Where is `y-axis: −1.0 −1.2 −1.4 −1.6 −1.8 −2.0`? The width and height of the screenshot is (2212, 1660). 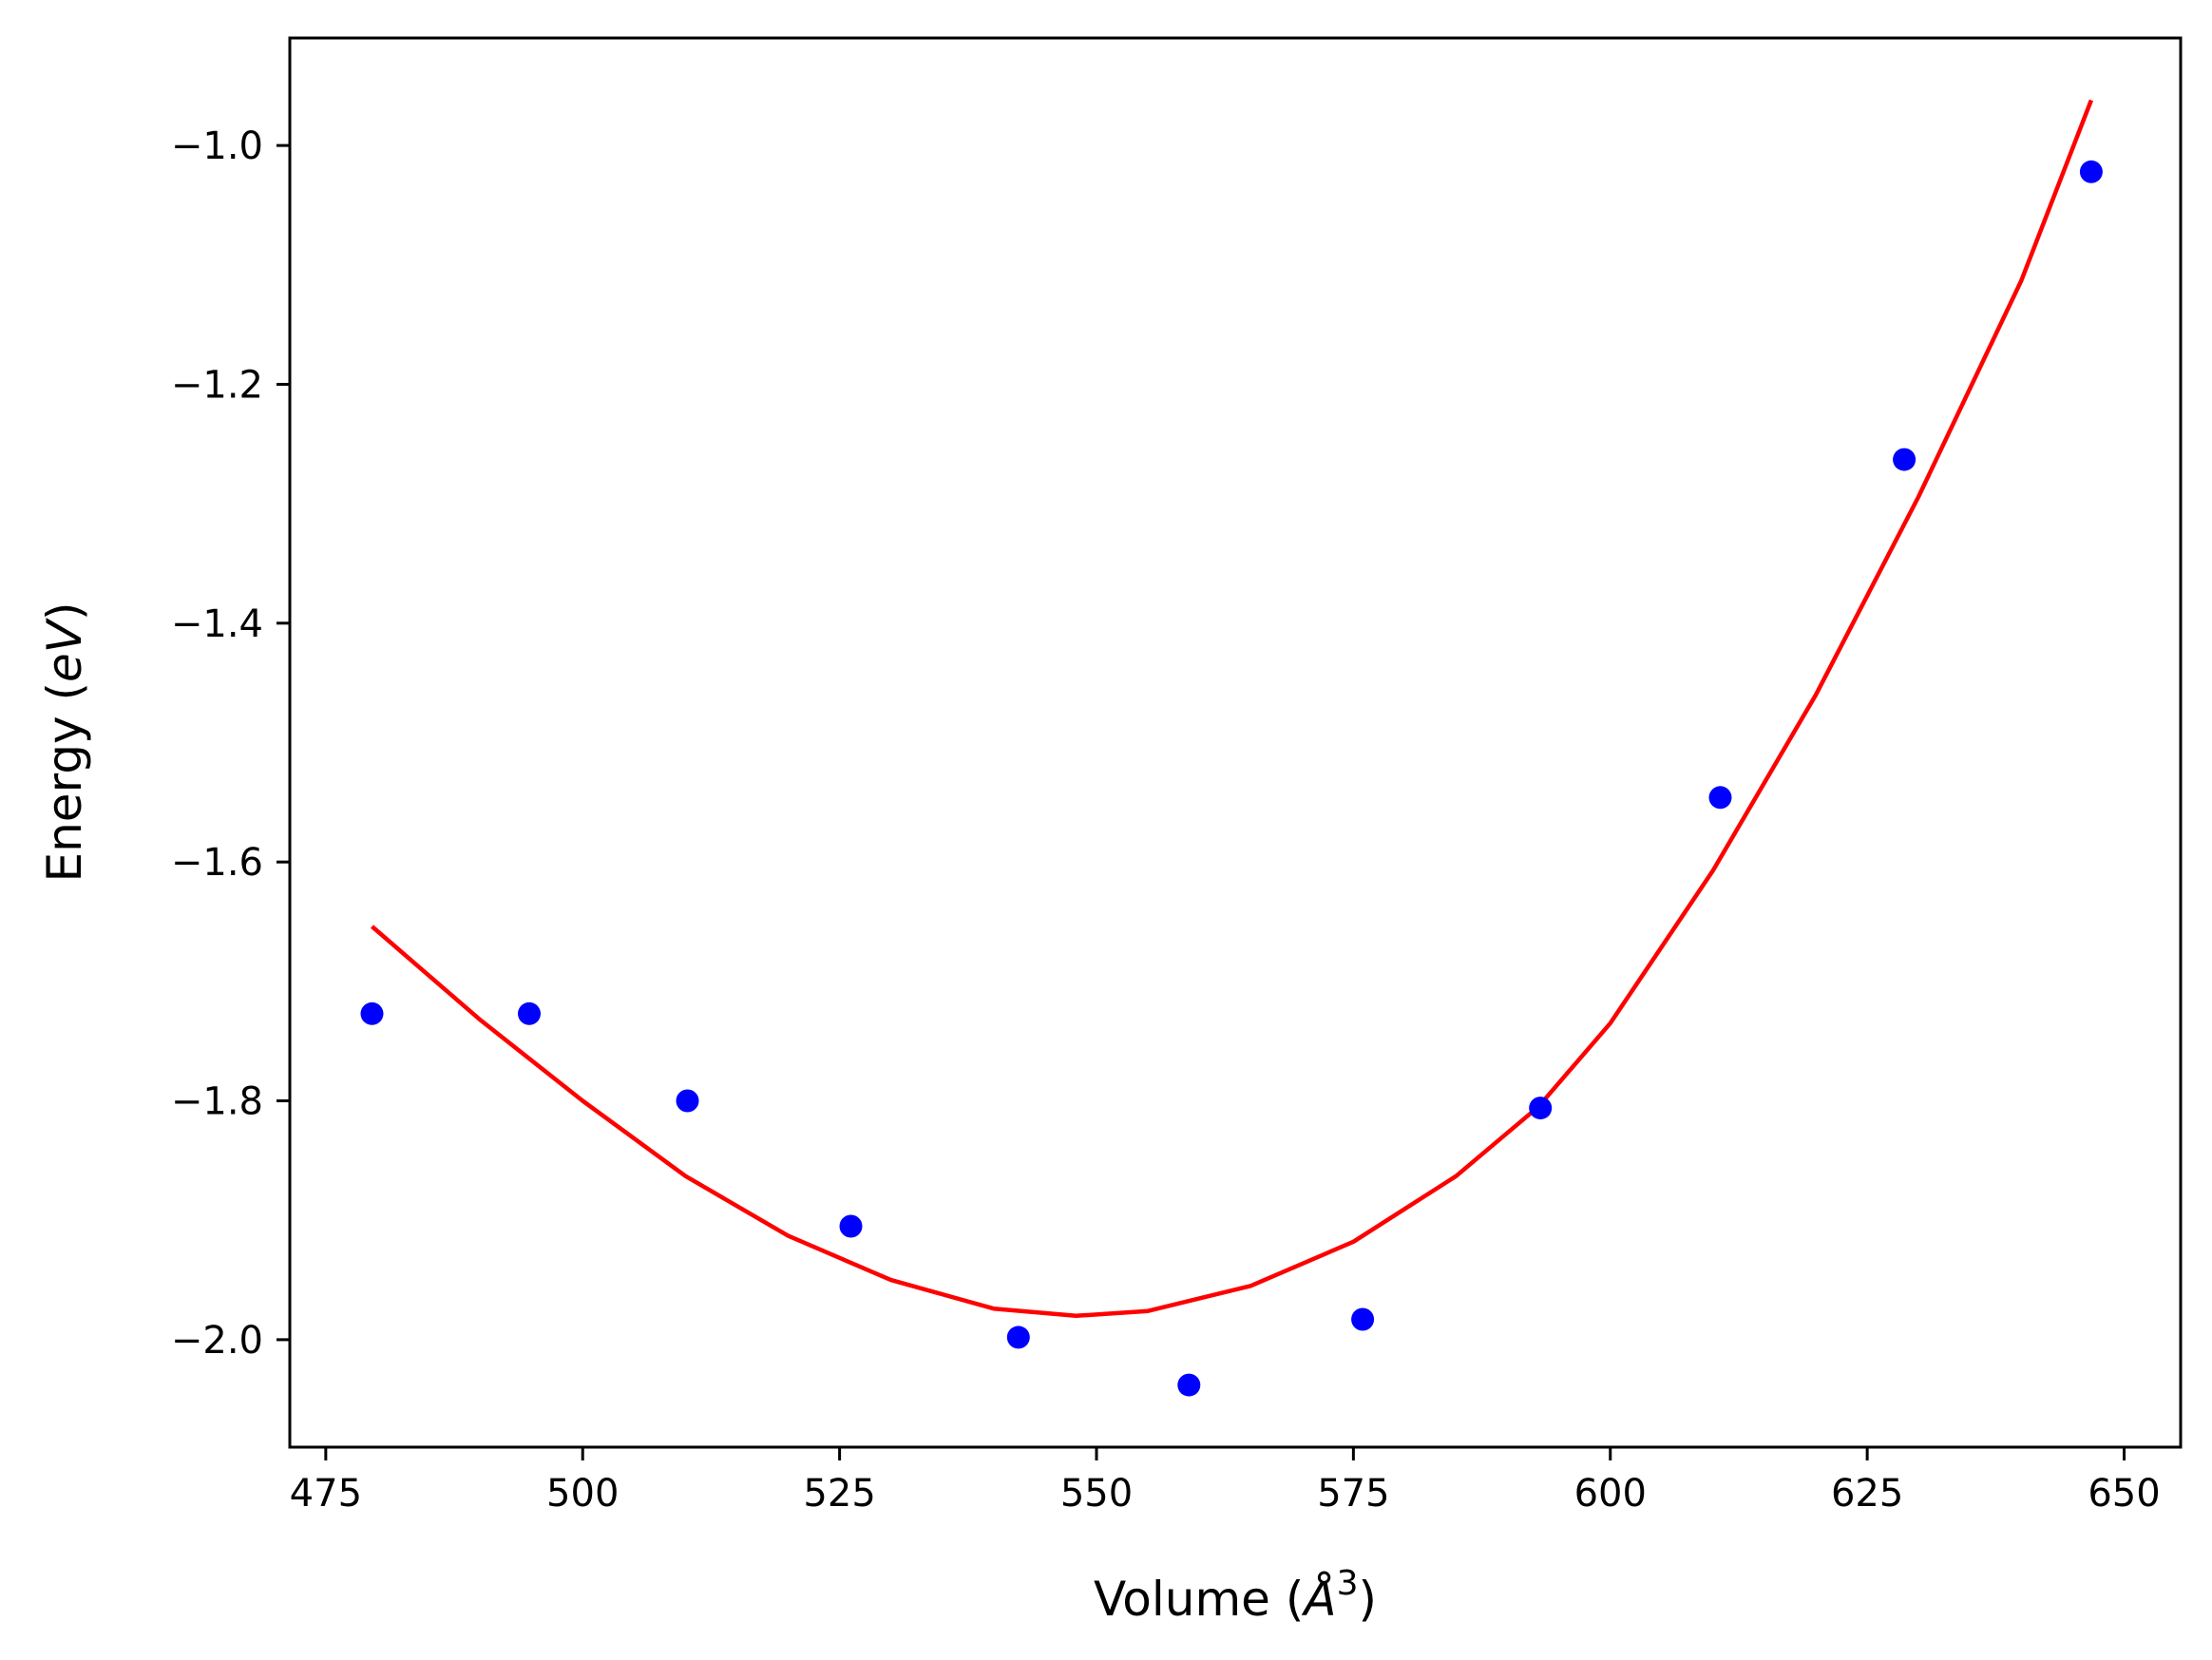
y-axis: −1.0 −1.2 −1.4 −1.6 −1.8 −2.0 is located at coordinates (230, 743).